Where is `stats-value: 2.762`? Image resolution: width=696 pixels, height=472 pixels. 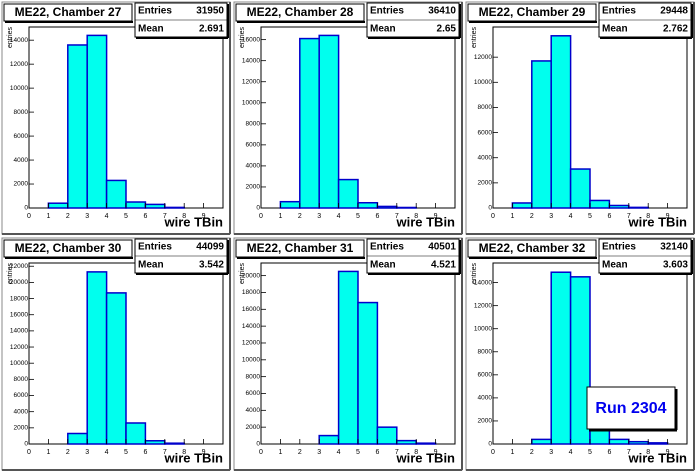
stats-value: 2.762 is located at coordinates (675, 29).